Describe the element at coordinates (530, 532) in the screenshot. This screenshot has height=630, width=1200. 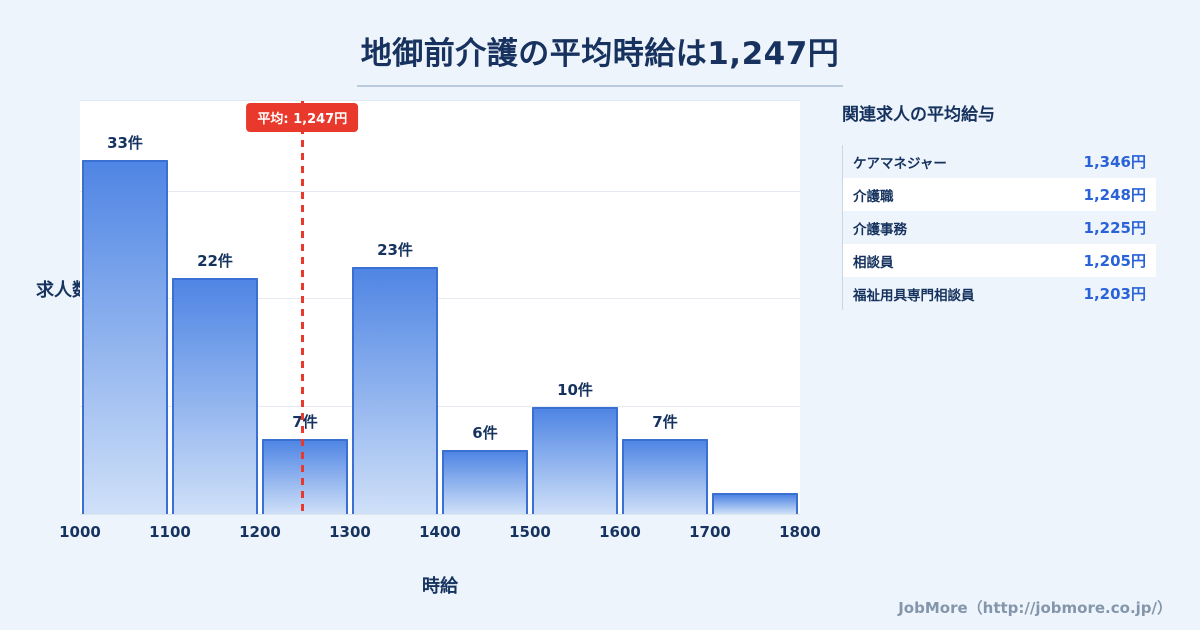
I see `x-tick-label: 1500` at that location.